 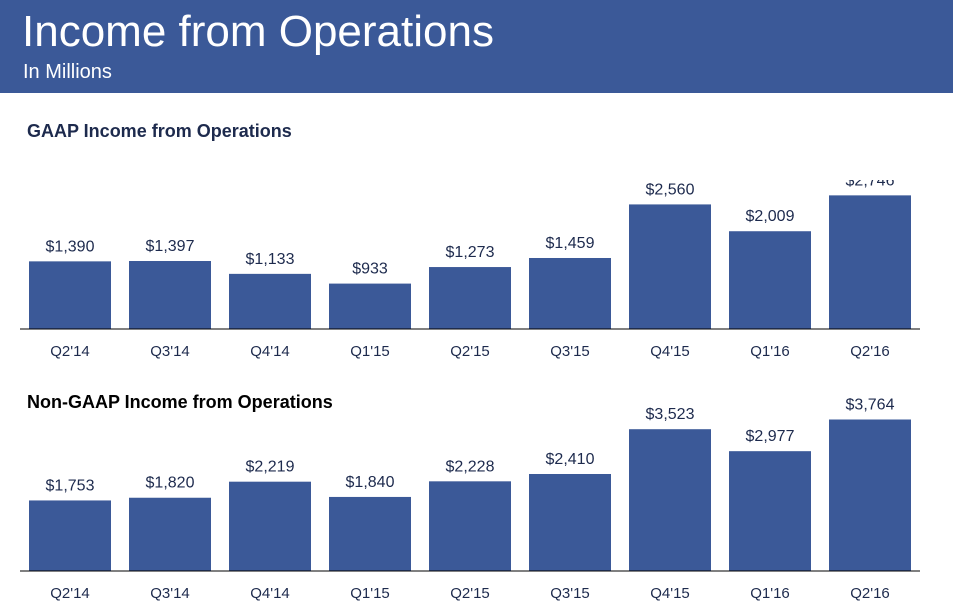 I want to click on gaap-value-label-2: $1,133, so click(x=270, y=259).